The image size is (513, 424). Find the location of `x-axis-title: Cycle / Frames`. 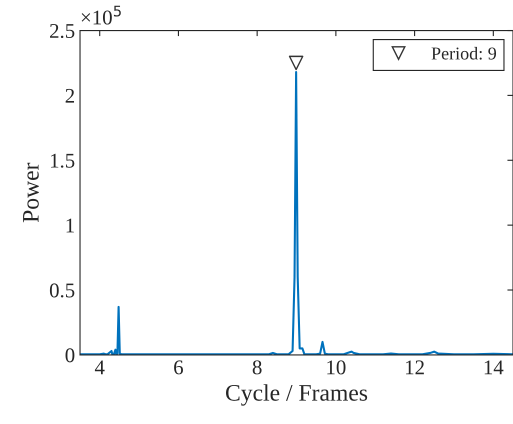

x-axis-title: Cycle / Frames is located at coordinates (297, 395).